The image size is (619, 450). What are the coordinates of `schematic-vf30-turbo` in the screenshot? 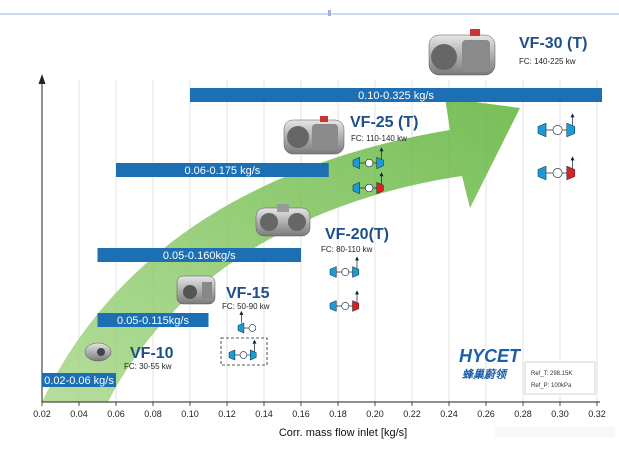 It's located at (556, 168).